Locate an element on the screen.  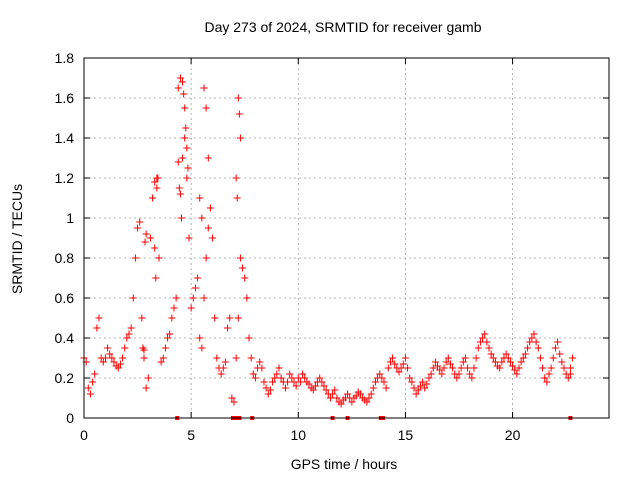
x-tick-label: 15 is located at coordinates (406, 435).